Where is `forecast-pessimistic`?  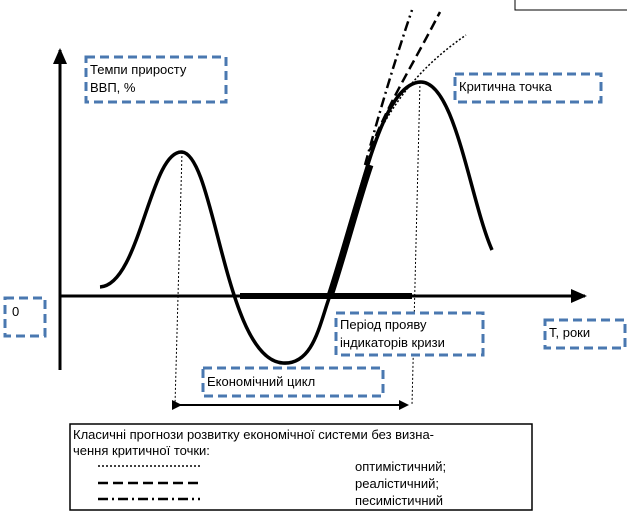
forecast-pessimistic is located at coordinates (388, 87).